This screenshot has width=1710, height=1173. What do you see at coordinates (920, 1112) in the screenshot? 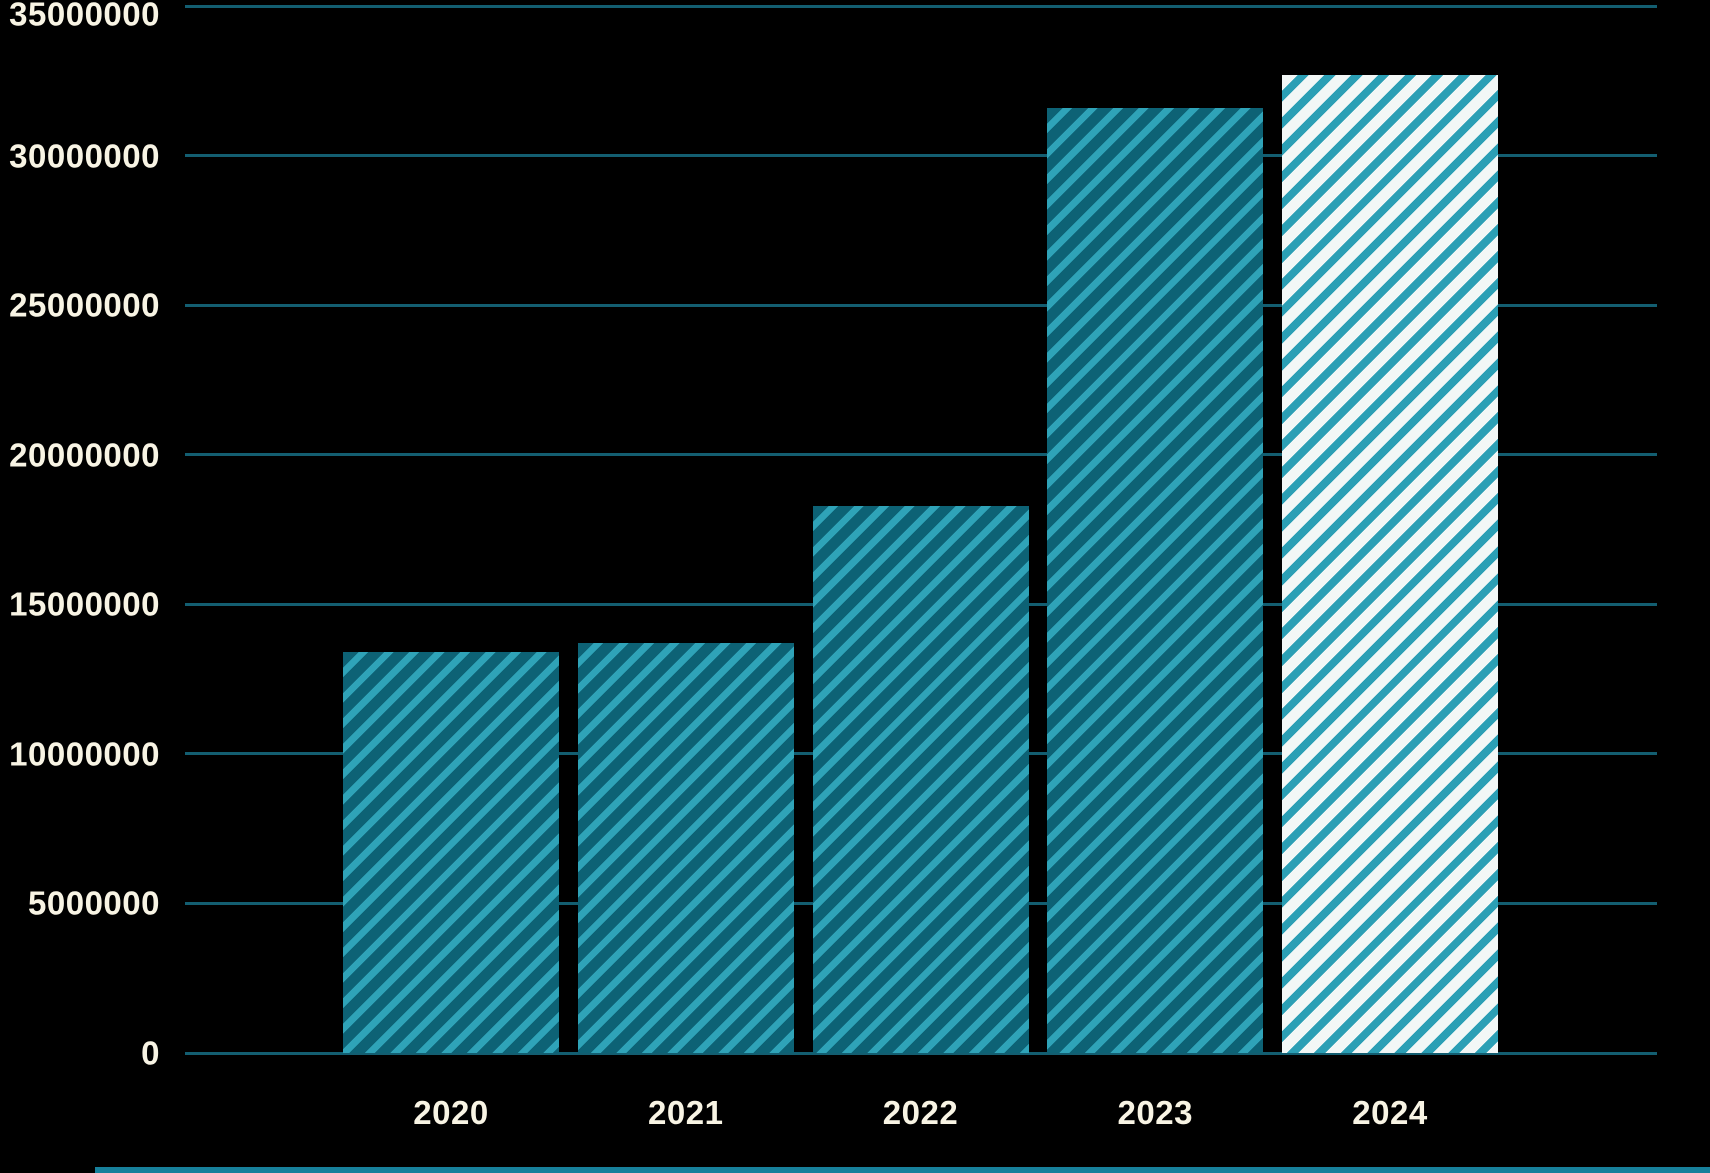
I see `x-tick-label-2022: 2022` at bounding box center [920, 1112].